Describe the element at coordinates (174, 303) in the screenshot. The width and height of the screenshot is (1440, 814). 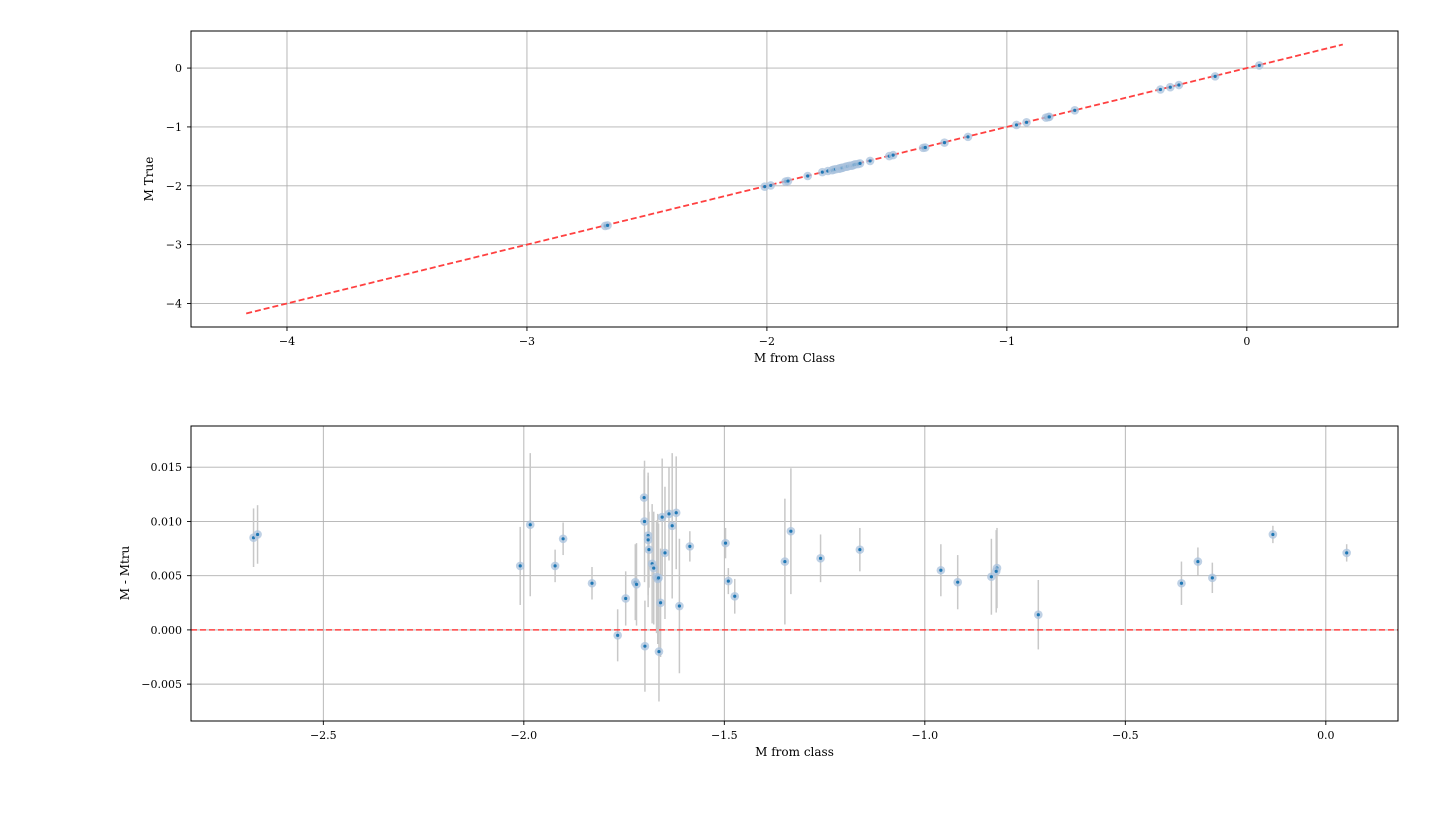
I see `top-y-tick-label: −4` at that location.